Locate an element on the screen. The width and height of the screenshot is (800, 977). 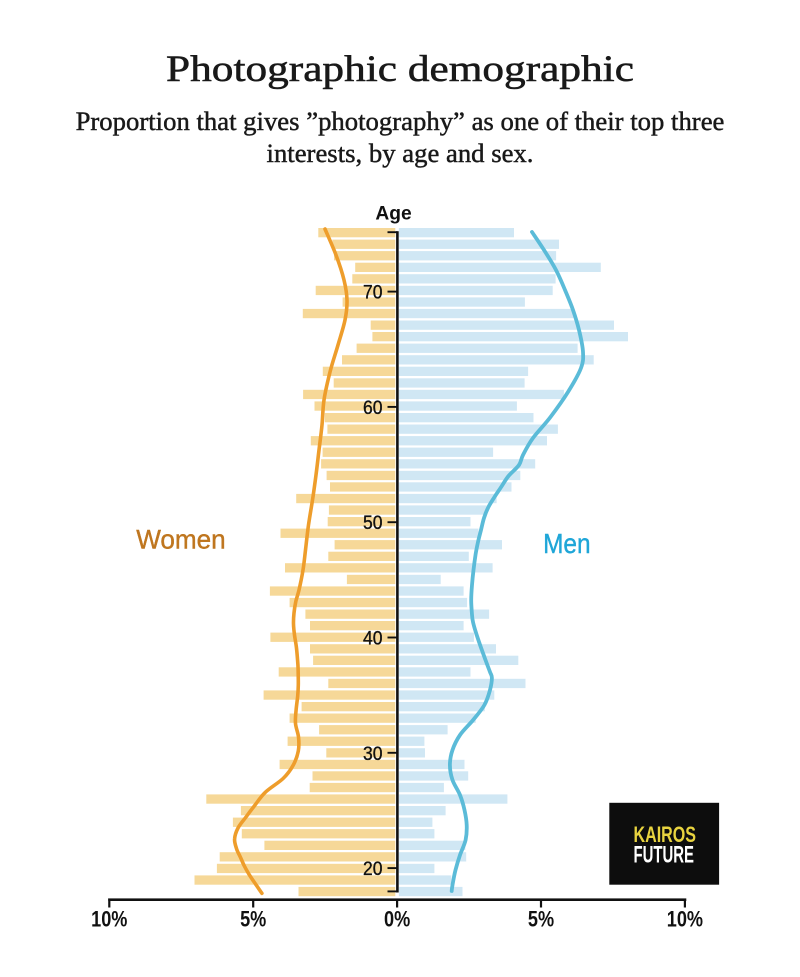
svg-text: Men is located at coordinates (567, 543).